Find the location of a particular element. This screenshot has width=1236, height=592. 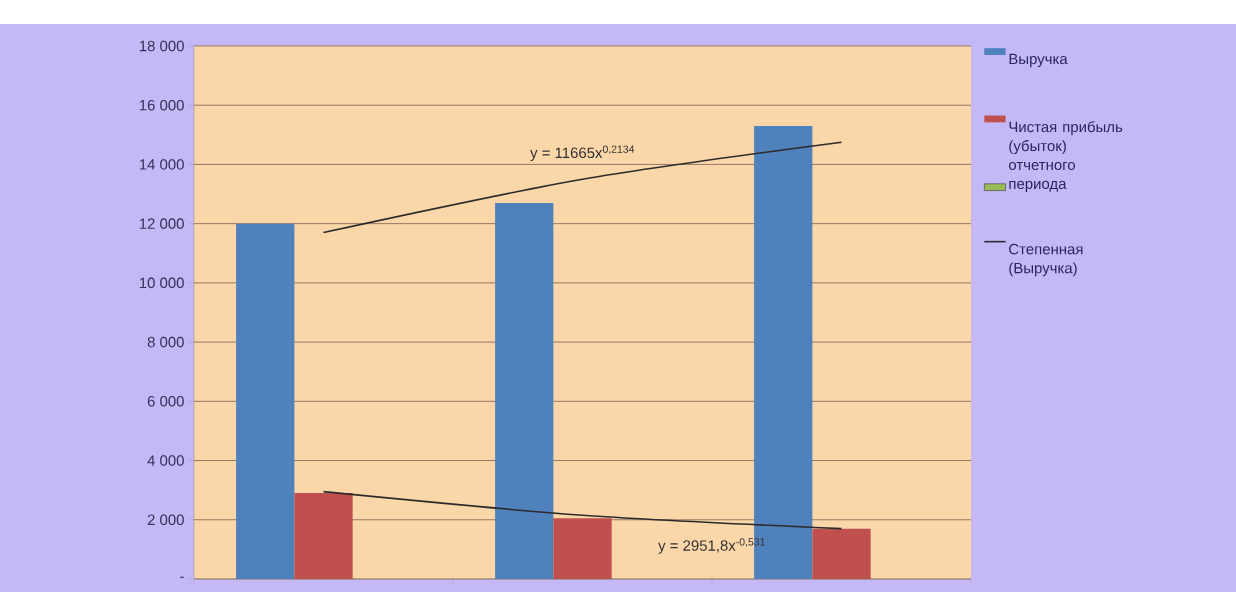

legend-label: Чистая прибыль (убыток) отчетного периода is located at coordinates (1065, 156).